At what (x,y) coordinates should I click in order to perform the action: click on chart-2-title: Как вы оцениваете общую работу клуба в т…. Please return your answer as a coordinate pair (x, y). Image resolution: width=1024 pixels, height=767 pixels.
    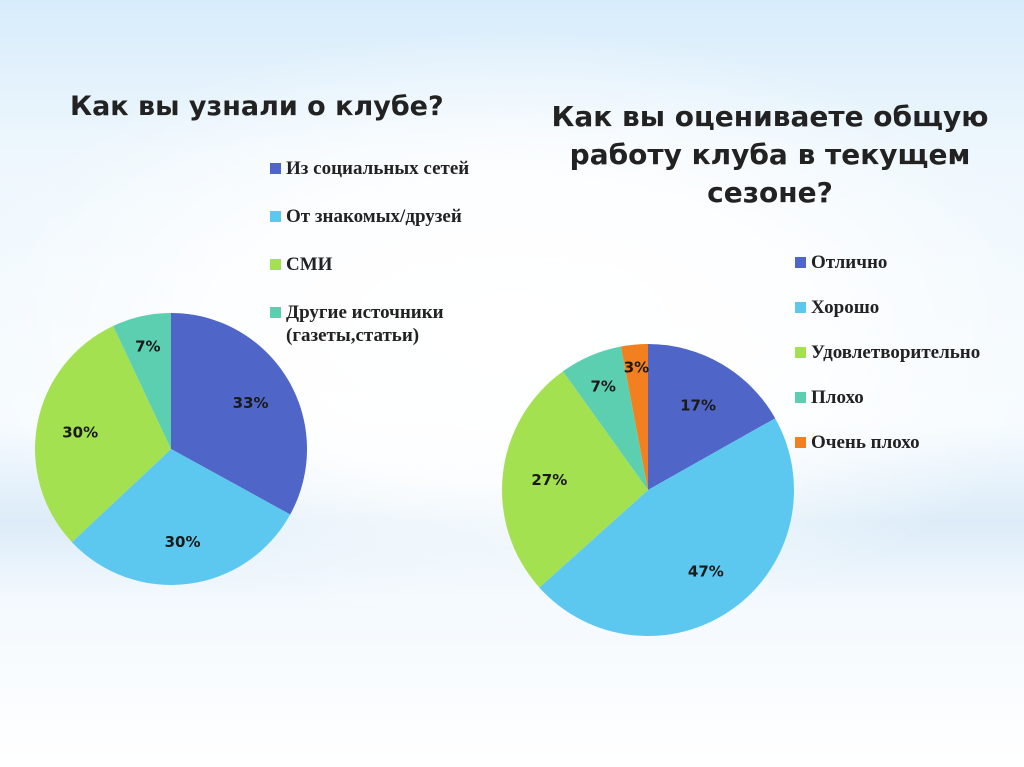
    Looking at the image, I should click on (770, 154).